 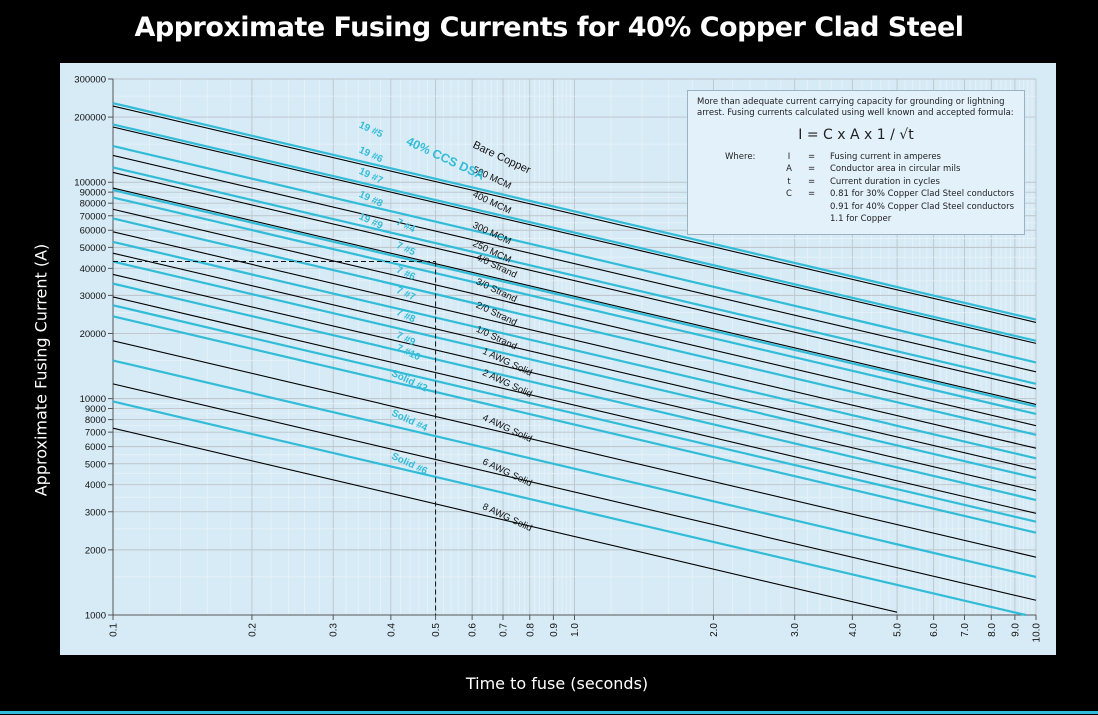 What do you see at coordinates (93, 204) in the screenshot?
I see `y-tick-label: 80000` at bounding box center [93, 204].